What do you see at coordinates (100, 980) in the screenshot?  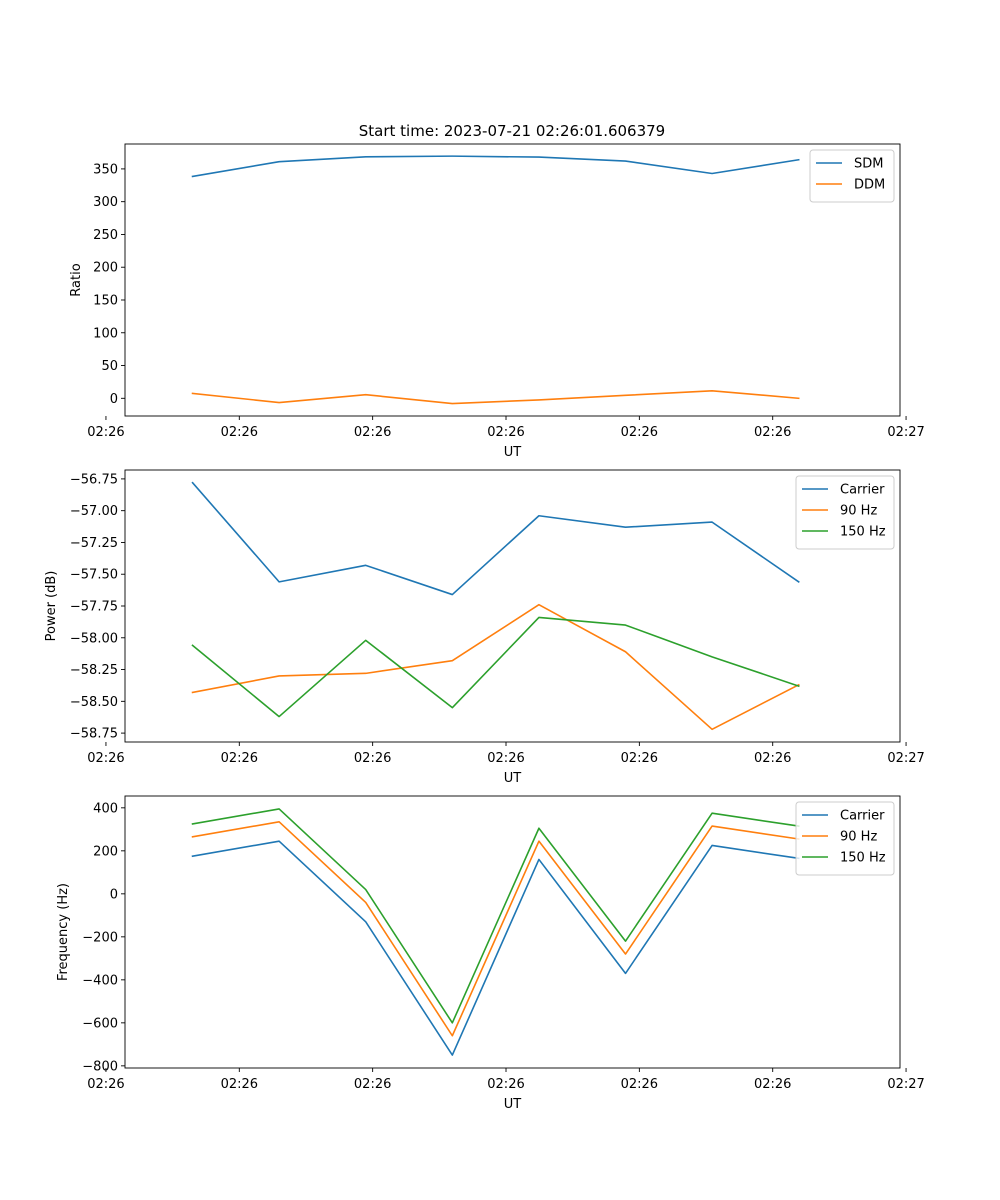 I see `y-tick-label: −400` at bounding box center [100, 980].